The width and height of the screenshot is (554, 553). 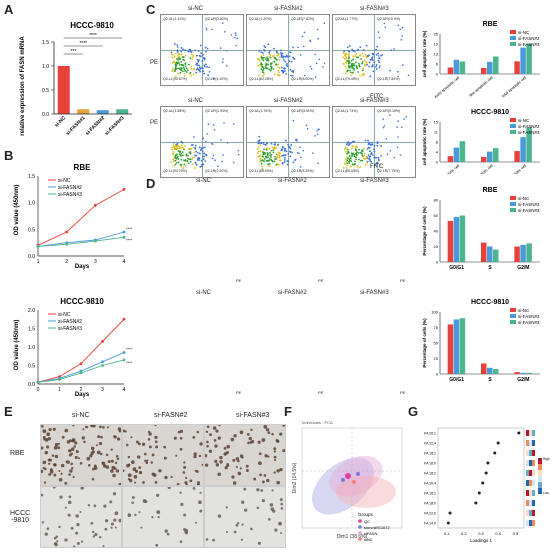 What do you see at coordinates (95, 262) in the screenshot?
I see `b-xtick: 3` at bounding box center [95, 262].